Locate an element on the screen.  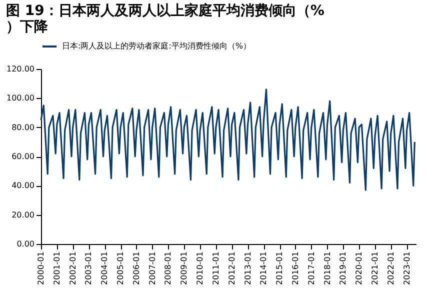
y-tick-label: 40.00 is located at coordinates (23, 185).